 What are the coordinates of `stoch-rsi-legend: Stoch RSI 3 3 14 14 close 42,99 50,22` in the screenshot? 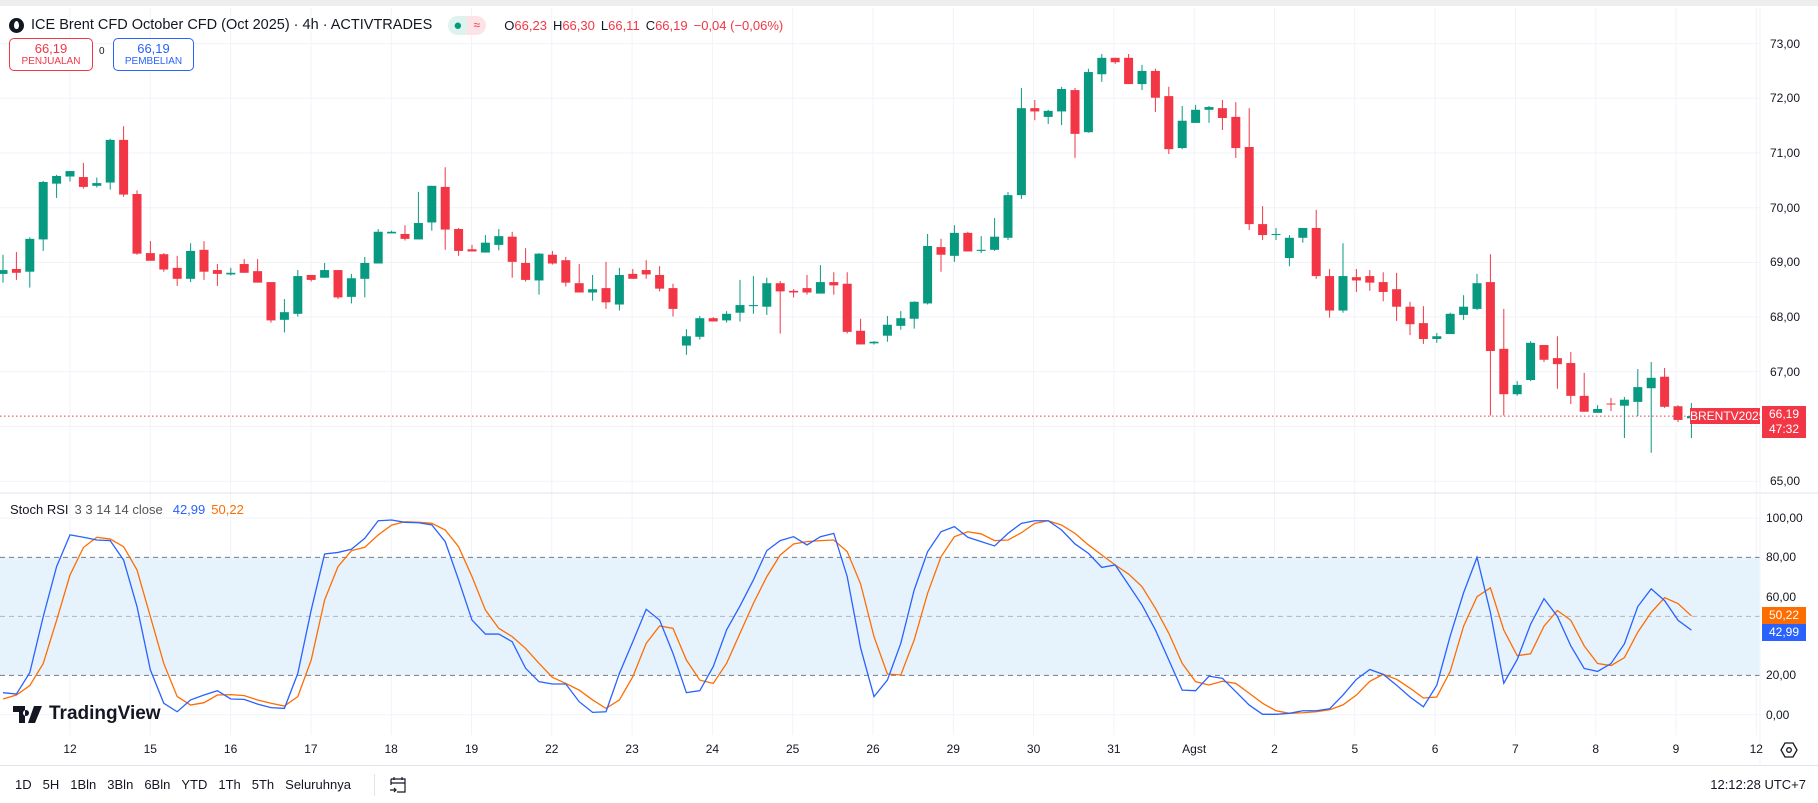 It's located at (127, 509).